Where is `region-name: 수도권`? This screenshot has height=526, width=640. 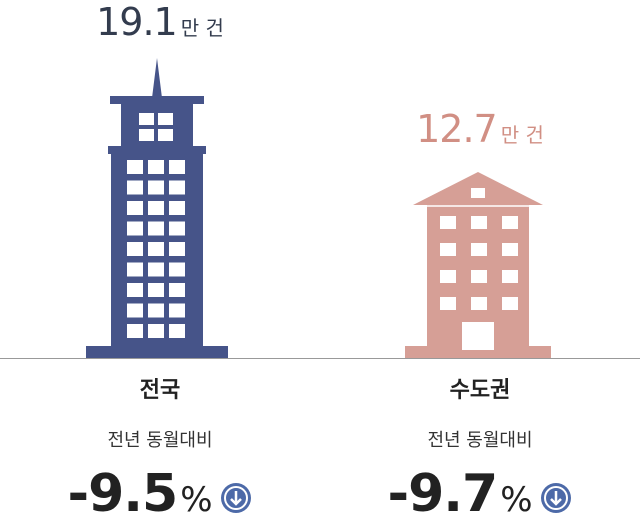
region-name: 수도권 is located at coordinates (480, 390).